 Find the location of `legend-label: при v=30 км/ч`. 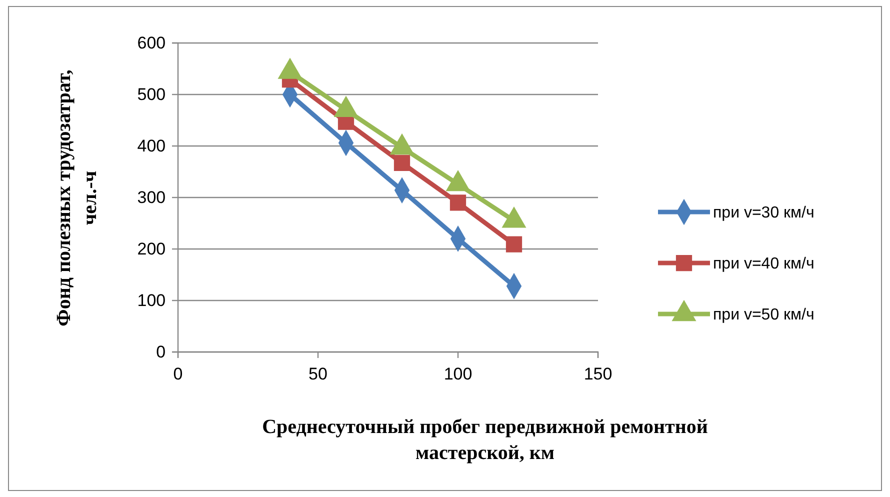

legend-label: при v=30 км/ч is located at coordinates (763, 213).